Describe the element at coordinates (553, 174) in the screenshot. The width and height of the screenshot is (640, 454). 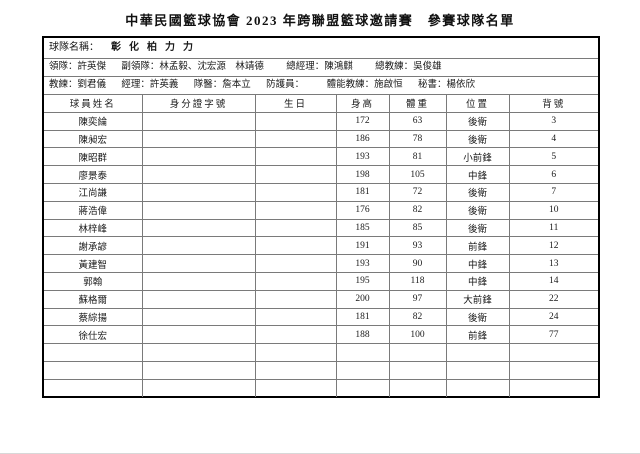
I see `jersey-number-cell: 6` at that location.